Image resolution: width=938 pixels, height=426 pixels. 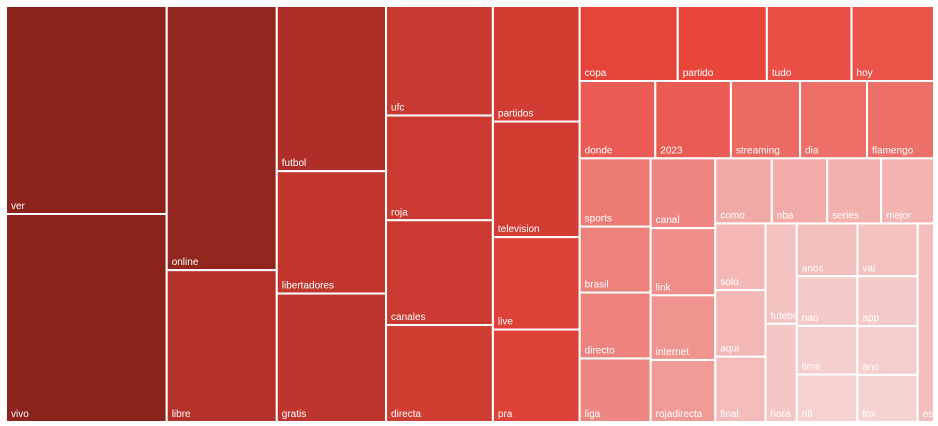 What do you see at coordinates (813, 268) in the screenshot?
I see `tile-label-anos: anos` at bounding box center [813, 268].